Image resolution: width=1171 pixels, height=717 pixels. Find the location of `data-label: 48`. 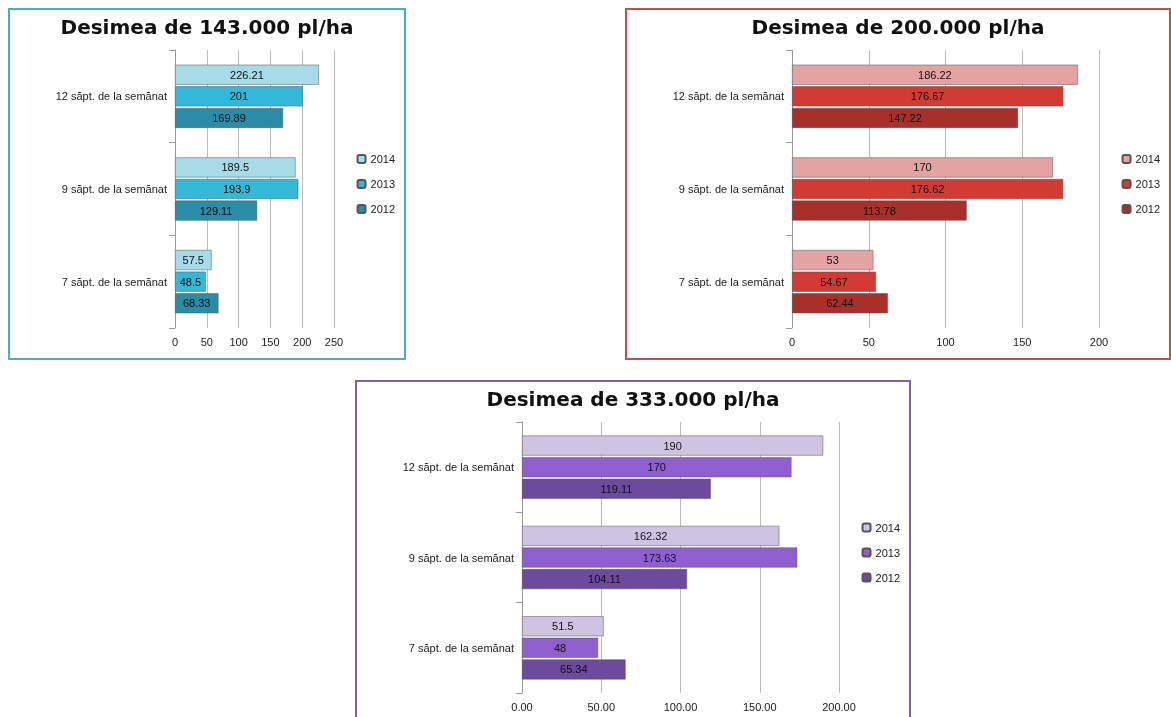

data-label: 48 is located at coordinates (560, 647).